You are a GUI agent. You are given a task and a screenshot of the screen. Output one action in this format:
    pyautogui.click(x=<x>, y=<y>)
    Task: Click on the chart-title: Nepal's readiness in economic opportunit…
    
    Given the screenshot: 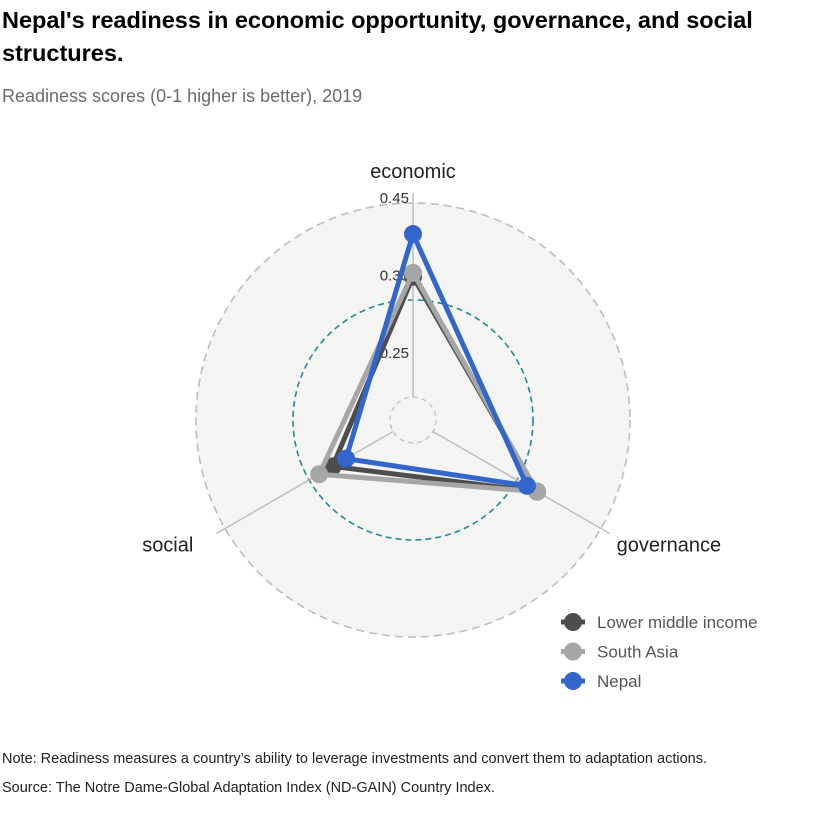 What is the action you would take?
    pyautogui.click(x=377, y=36)
    